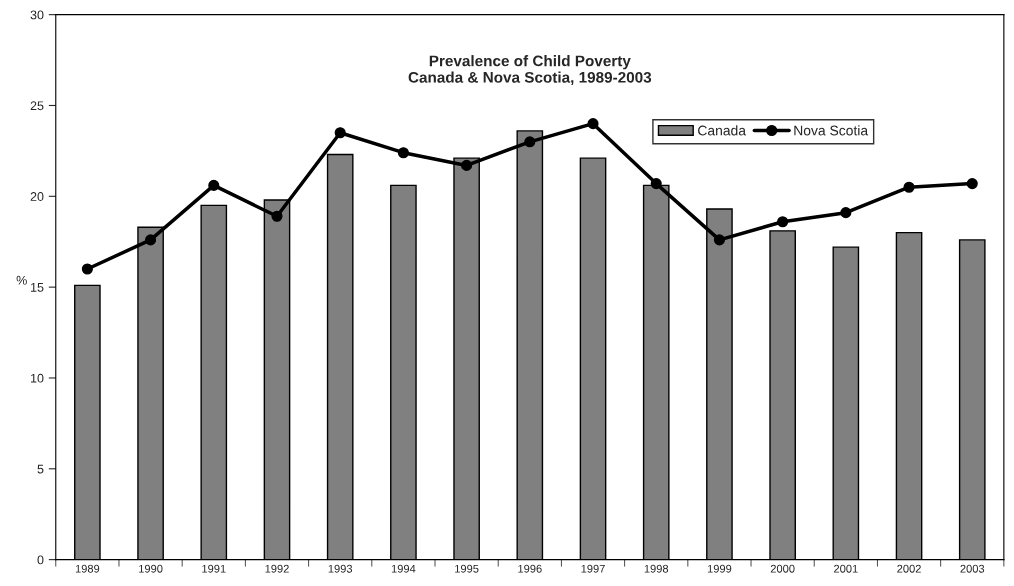 Image resolution: width=1014 pixels, height=586 pixels. I want to click on y-tick-label: 20, so click(37, 196).